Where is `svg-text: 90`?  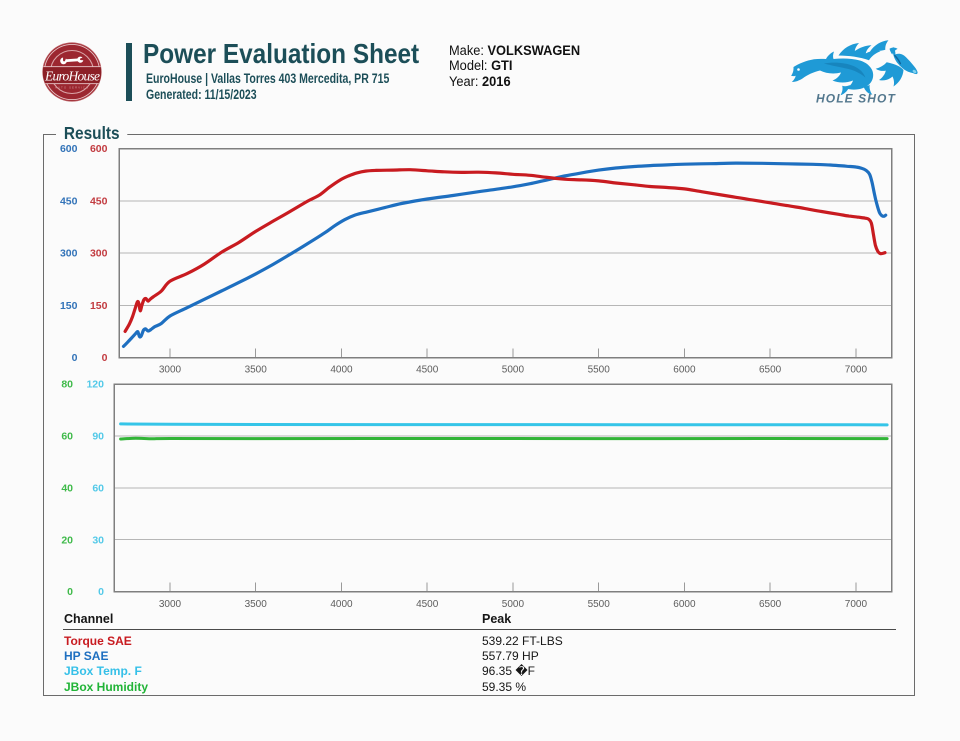
svg-text: 90 is located at coordinates (98, 437).